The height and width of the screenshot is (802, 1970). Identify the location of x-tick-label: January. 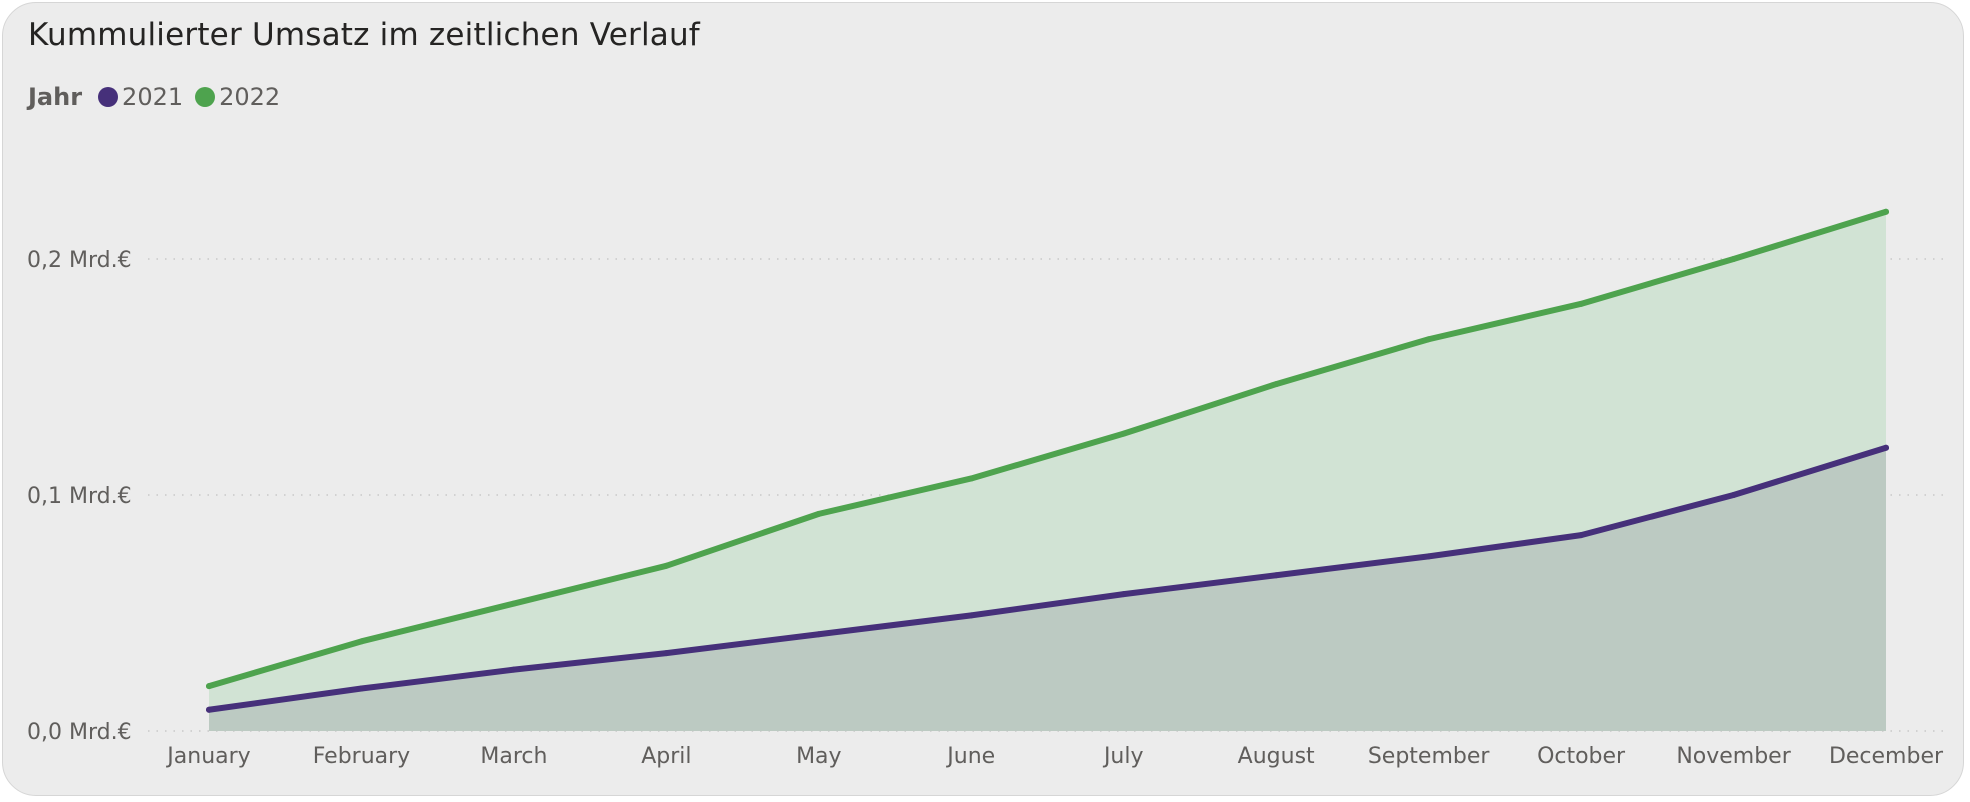
(207, 756).